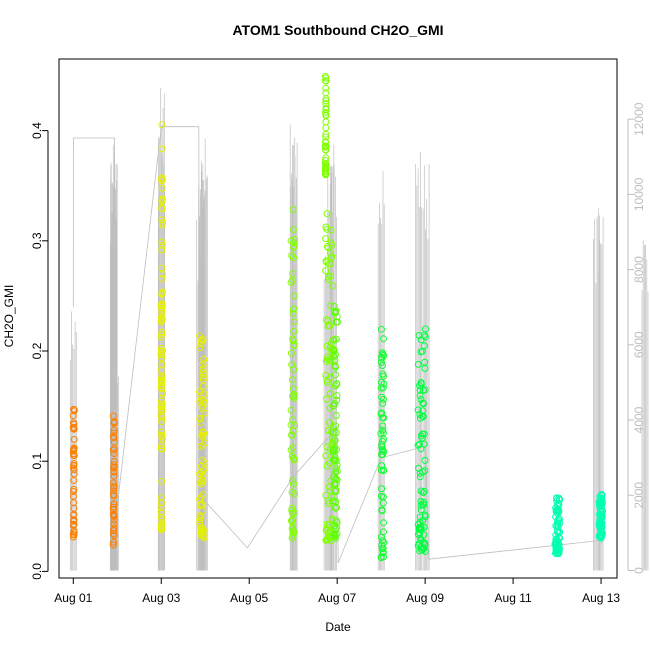 The height and width of the screenshot is (650, 650). Describe the element at coordinates (639, 419) in the screenshot. I see `y2-tick-label: 4000` at that location.